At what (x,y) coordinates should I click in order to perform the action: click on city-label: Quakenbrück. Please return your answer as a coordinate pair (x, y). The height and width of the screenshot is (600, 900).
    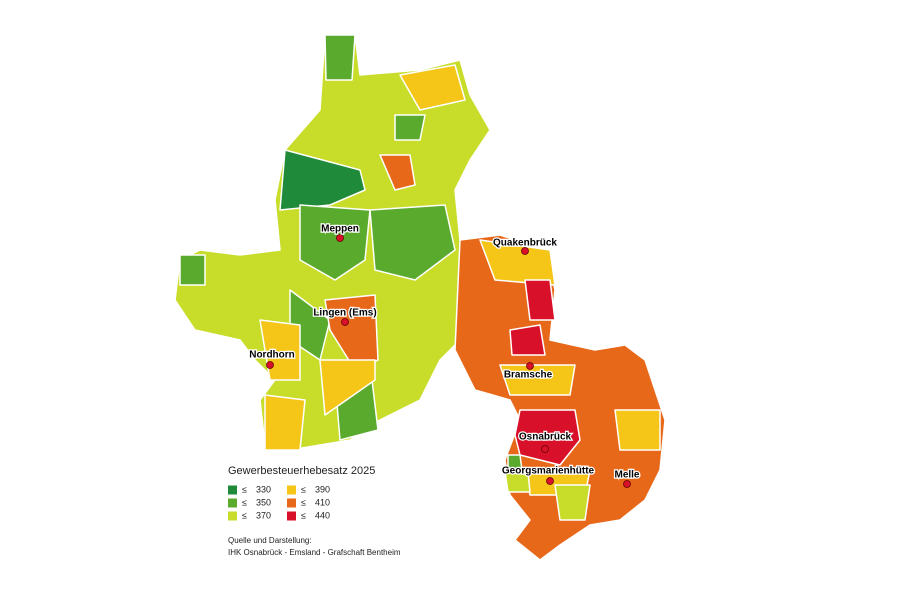
    Looking at the image, I should click on (525, 243).